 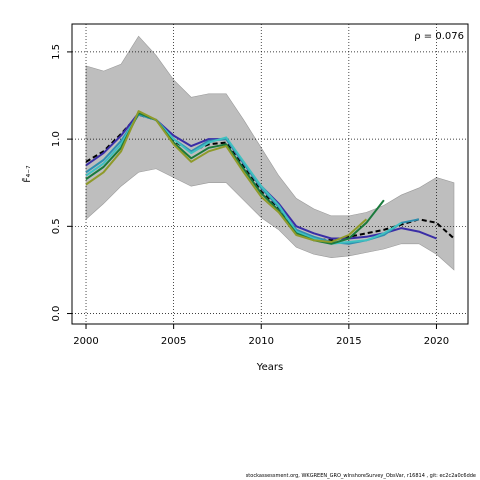 What do you see at coordinates (85, 341) in the screenshot?
I see `x-tick-label: 2000` at bounding box center [85, 341].